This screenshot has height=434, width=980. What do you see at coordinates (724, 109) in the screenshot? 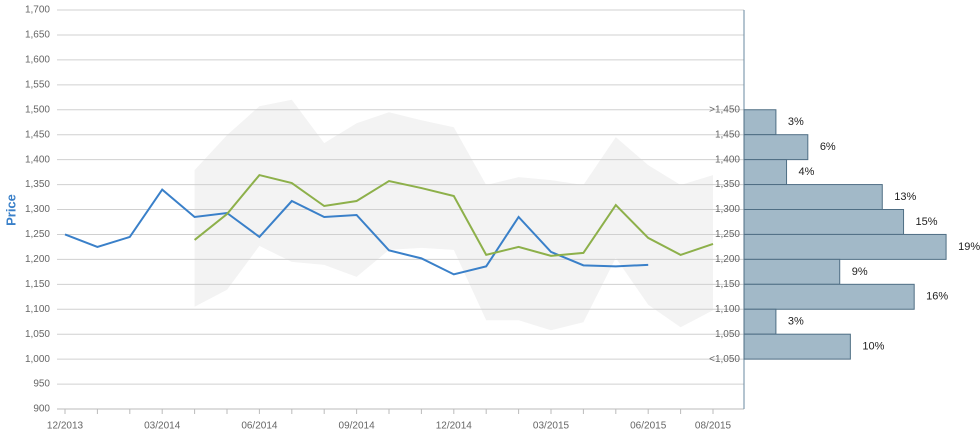
I see `bin-label: >1,450` at bounding box center [724, 109].